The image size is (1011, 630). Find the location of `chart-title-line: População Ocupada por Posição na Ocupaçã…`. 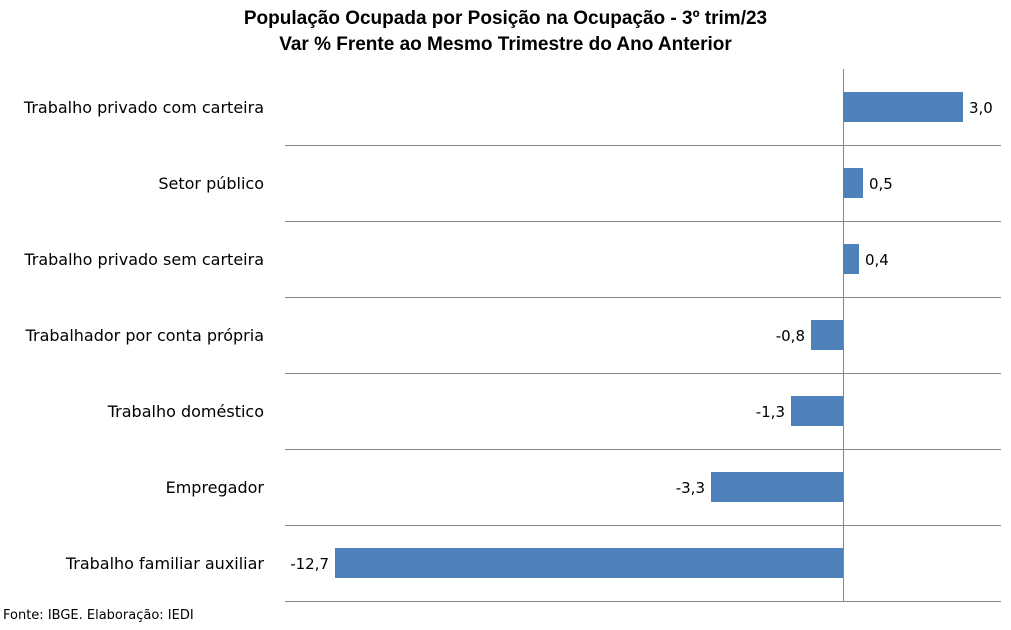

chart-title-line: População Ocupada por Posição na Ocupaçã… is located at coordinates (505, 18).